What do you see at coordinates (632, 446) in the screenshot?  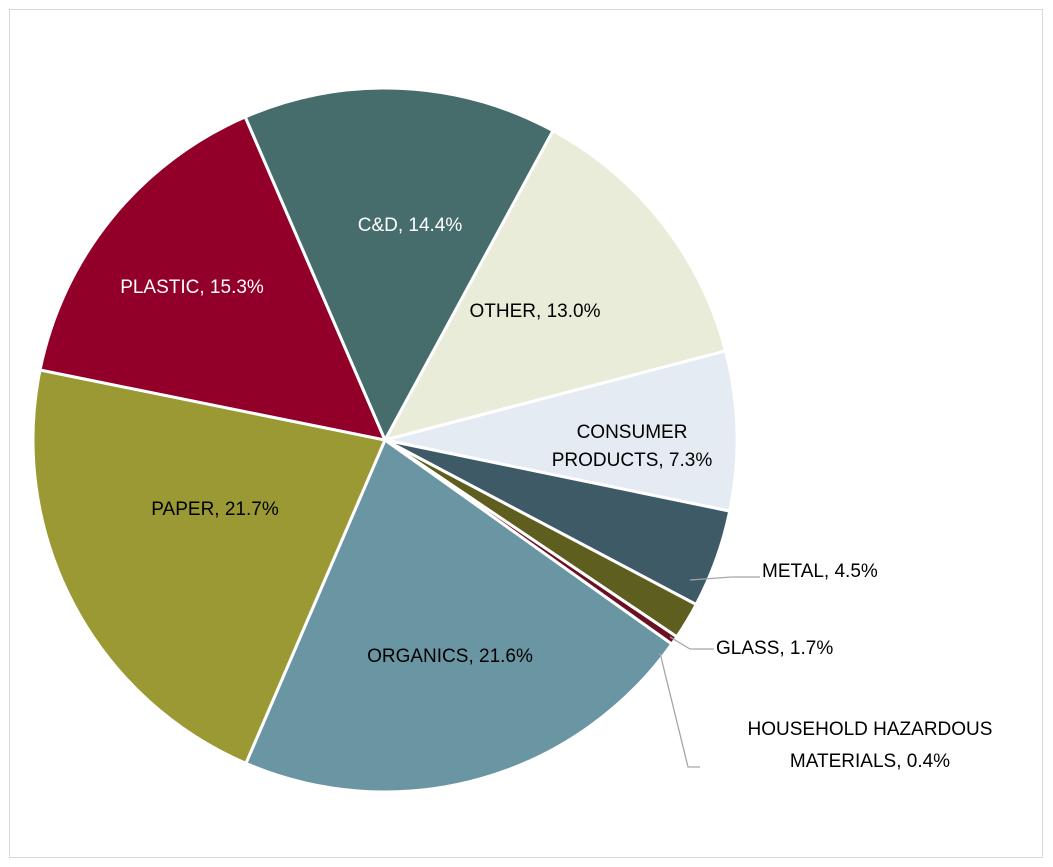 I see `data-label: CONSUMER PRODUCTS, 7.3%` at bounding box center [632, 446].